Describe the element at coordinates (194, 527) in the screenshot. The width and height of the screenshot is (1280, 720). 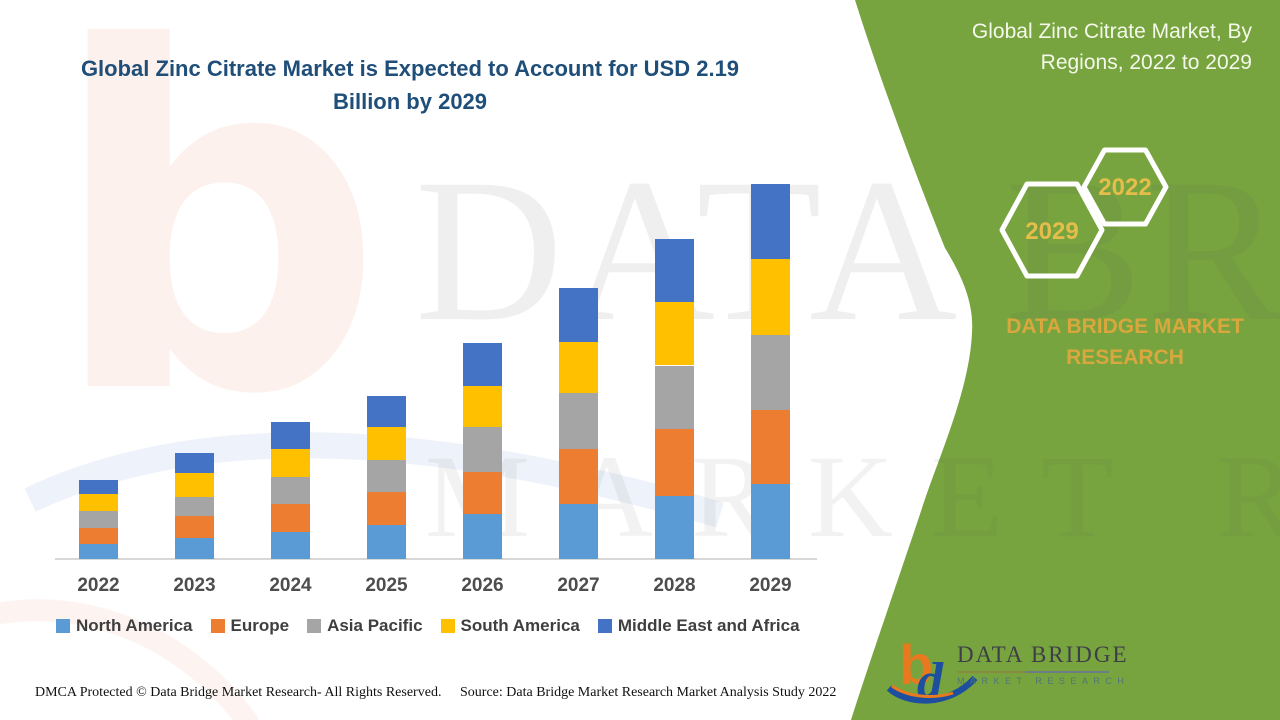
I see `bar-segment-2023-europe` at that location.